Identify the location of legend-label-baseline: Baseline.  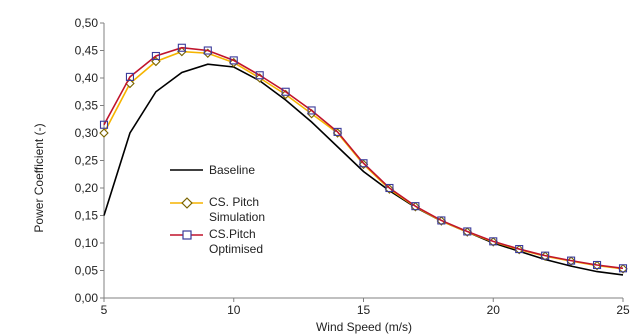
(232, 170).